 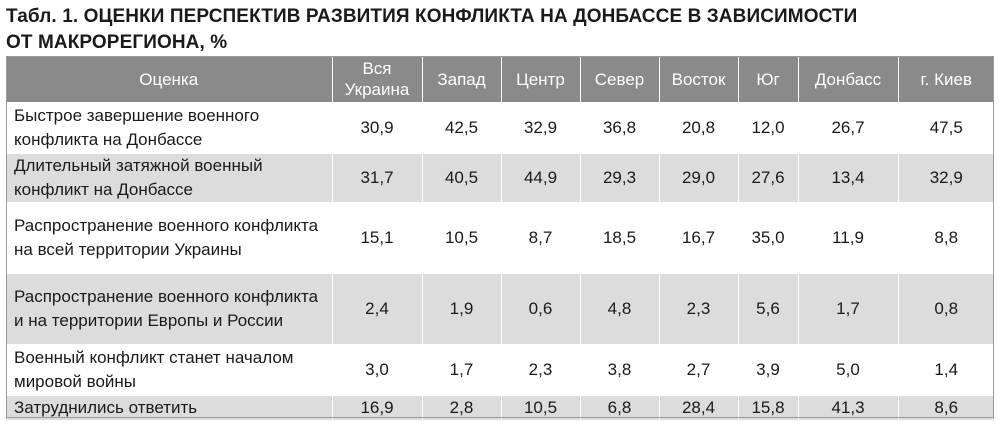 What do you see at coordinates (619, 238) in the screenshot?
I see `table-cell: 18,5` at bounding box center [619, 238].